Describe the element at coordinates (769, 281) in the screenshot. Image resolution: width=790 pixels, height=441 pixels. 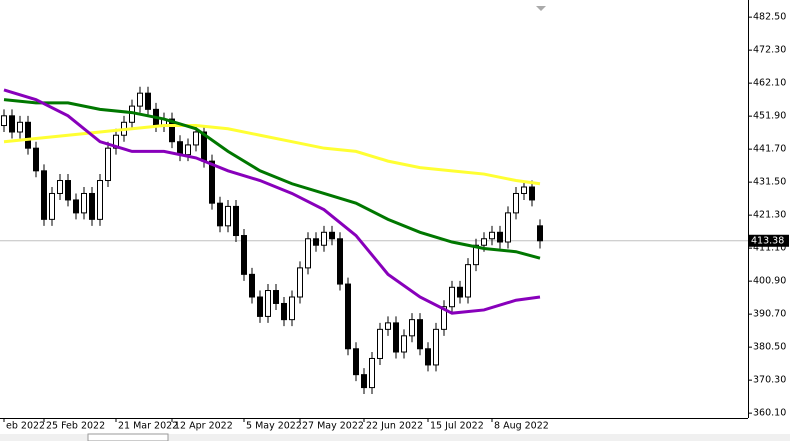
I see `y-tick-label: 400.90` at that location.